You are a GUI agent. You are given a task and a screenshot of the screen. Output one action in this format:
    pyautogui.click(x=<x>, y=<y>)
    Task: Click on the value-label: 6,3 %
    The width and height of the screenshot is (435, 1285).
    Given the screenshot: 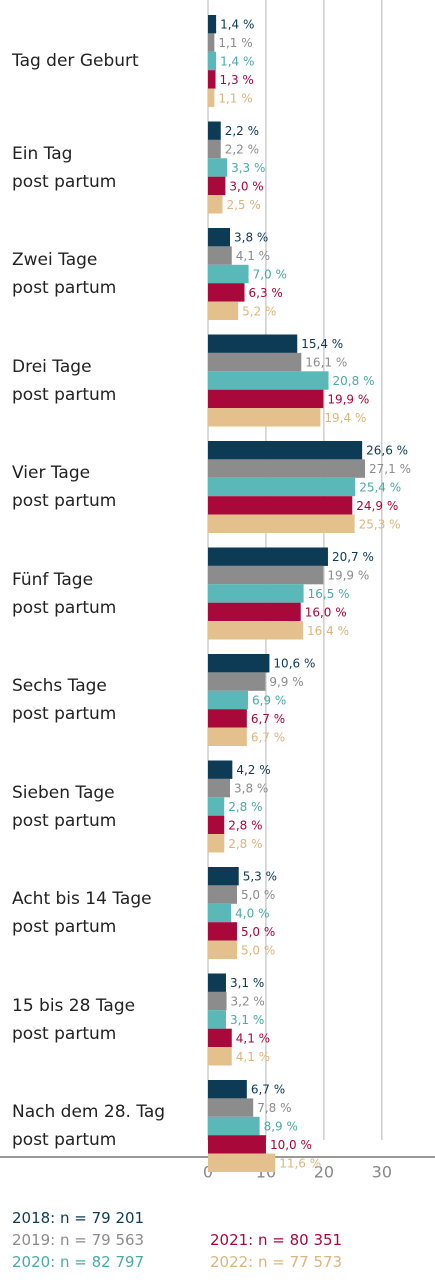 What is the action you would take?
    pyautogui.click(x=266, y=293)
    